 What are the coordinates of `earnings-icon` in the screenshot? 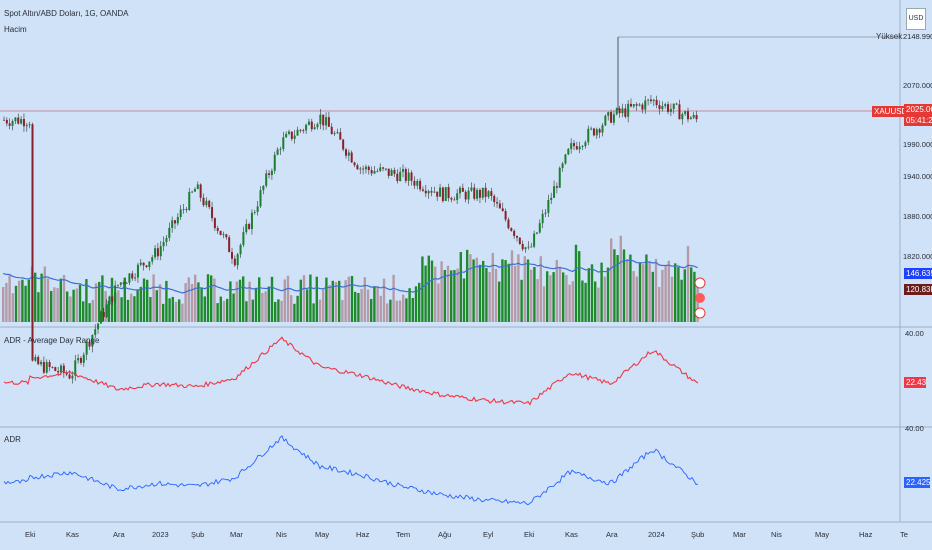 It's located at (700, 313).